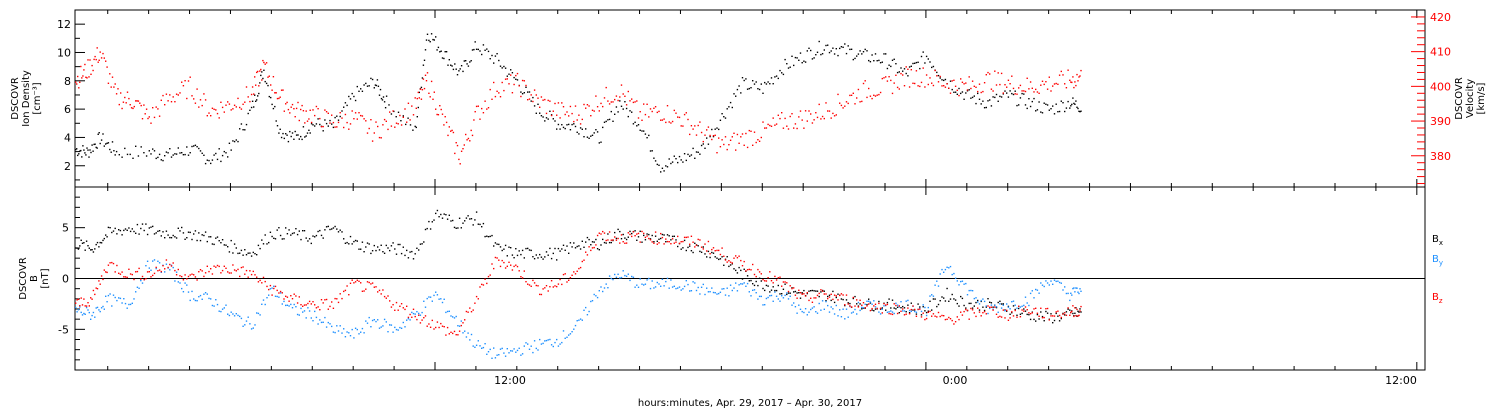 This screenshot has width=1500, height=410. Describe the element at coordinates (1440, 86) in the screenshot. I see `y-right-tick-label: 400` at that location.